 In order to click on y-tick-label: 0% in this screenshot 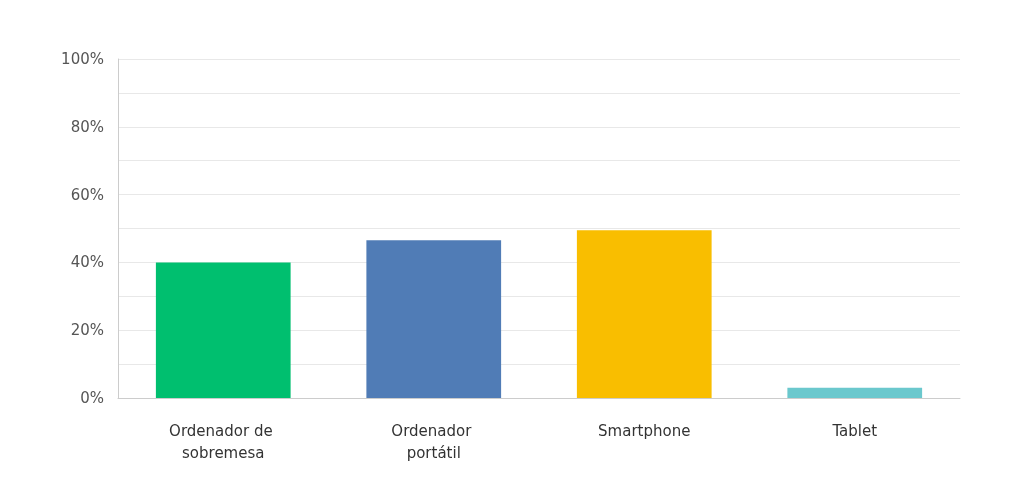, I will do `click(92, 398)`.